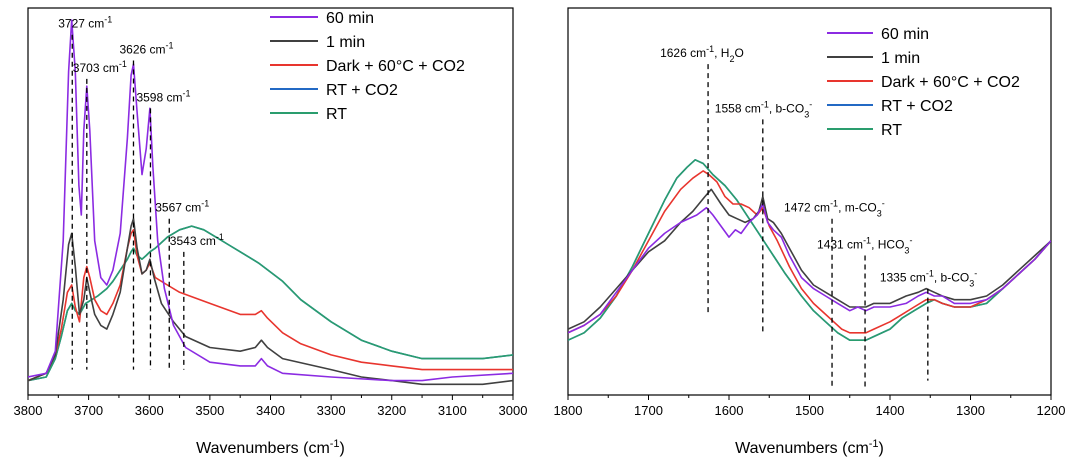 This screenshot has width=1069, height=464. I want to click on x-tick-label: 3500, so click(209, 410).